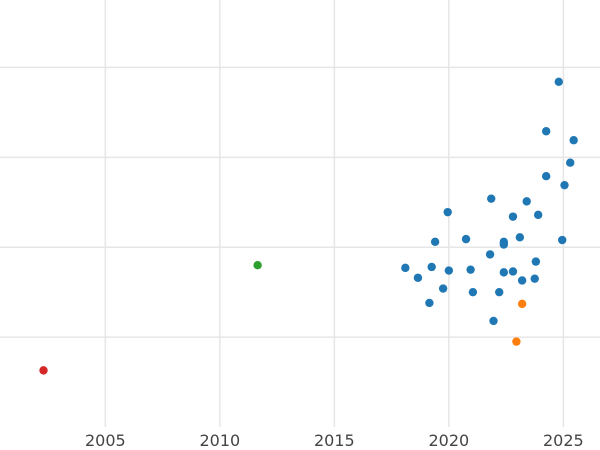 The height and width of the screenshot is (450, 600). I want to click on x-axis-tick-labels: 2005 2010 2015 2020 2025, so click(334, 440).